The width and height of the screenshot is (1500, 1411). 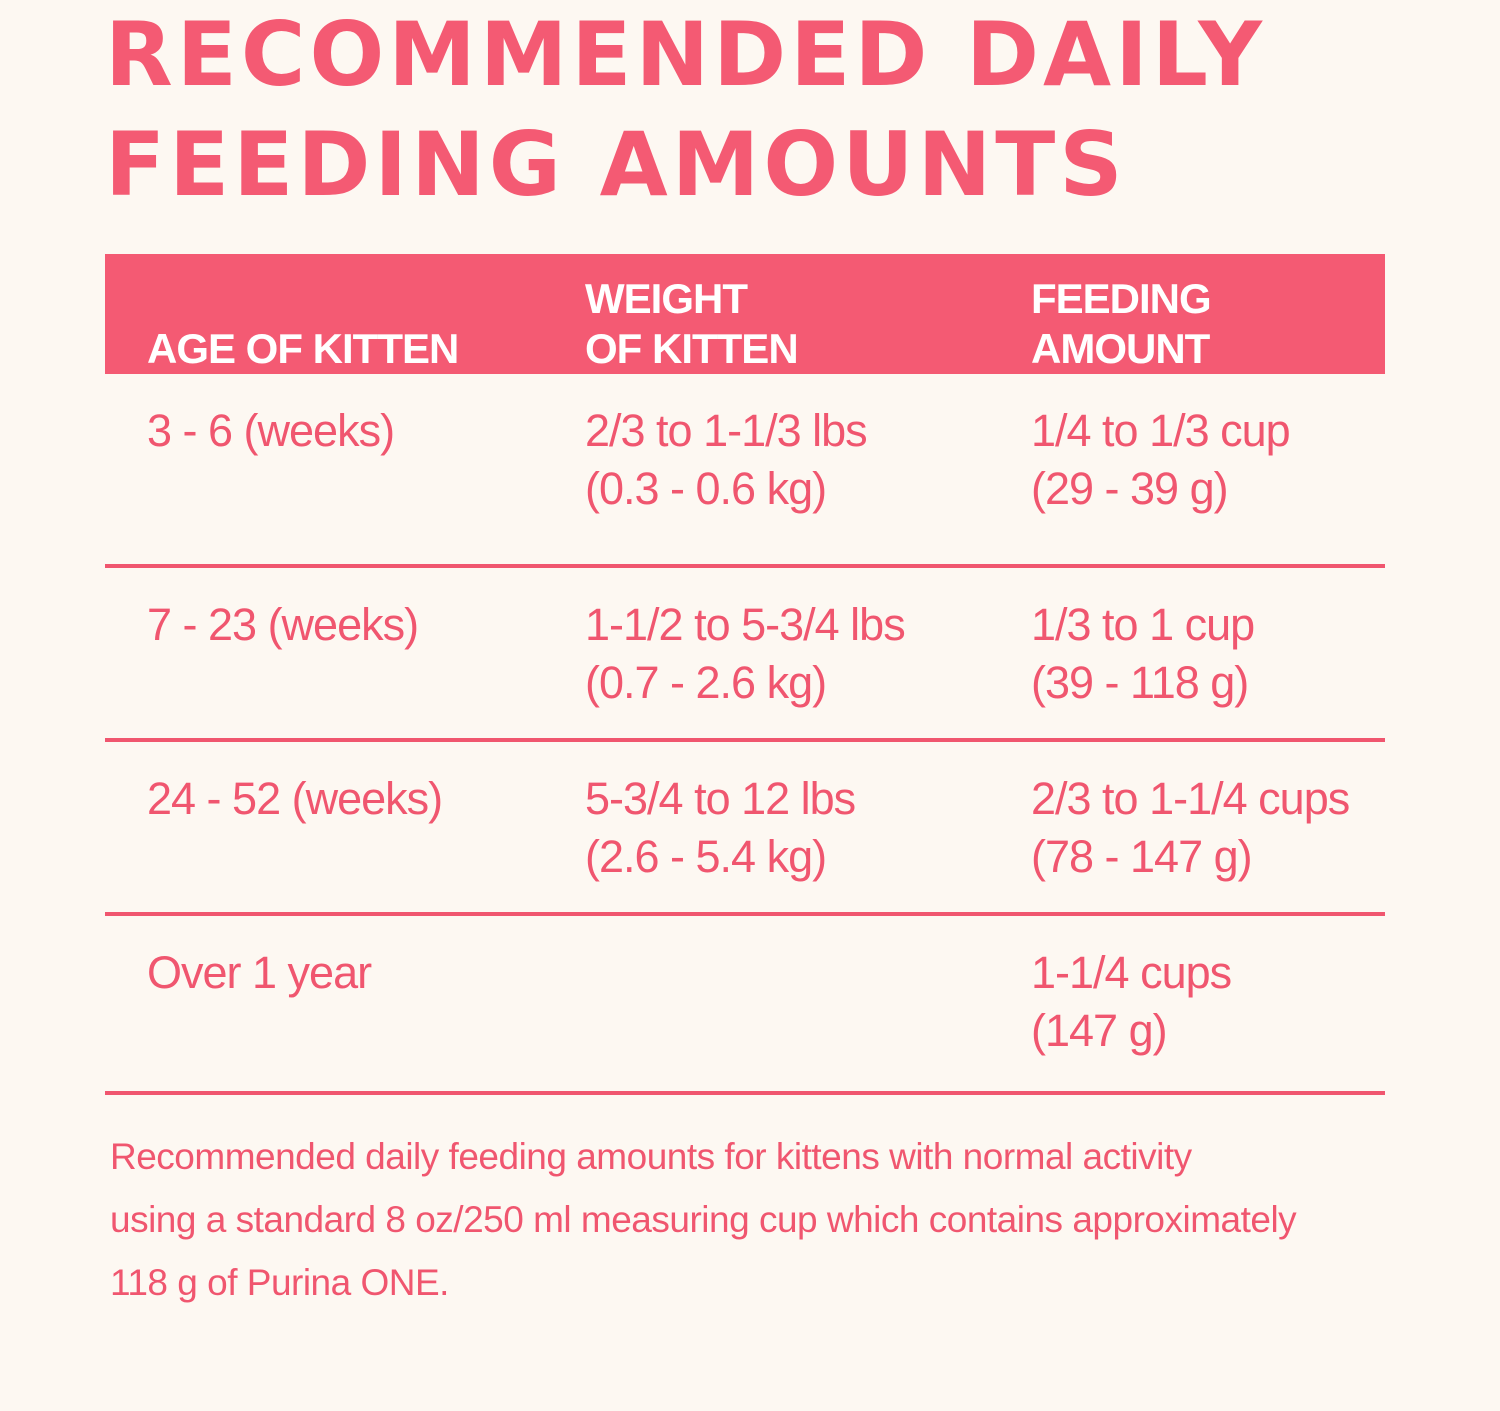 What do you see at coordinates (1143, 654) in the screenshot?
I see `amount-cell: 1/3 to 1 cup (39 - 118 g)` at bounding box center [1143, 654].